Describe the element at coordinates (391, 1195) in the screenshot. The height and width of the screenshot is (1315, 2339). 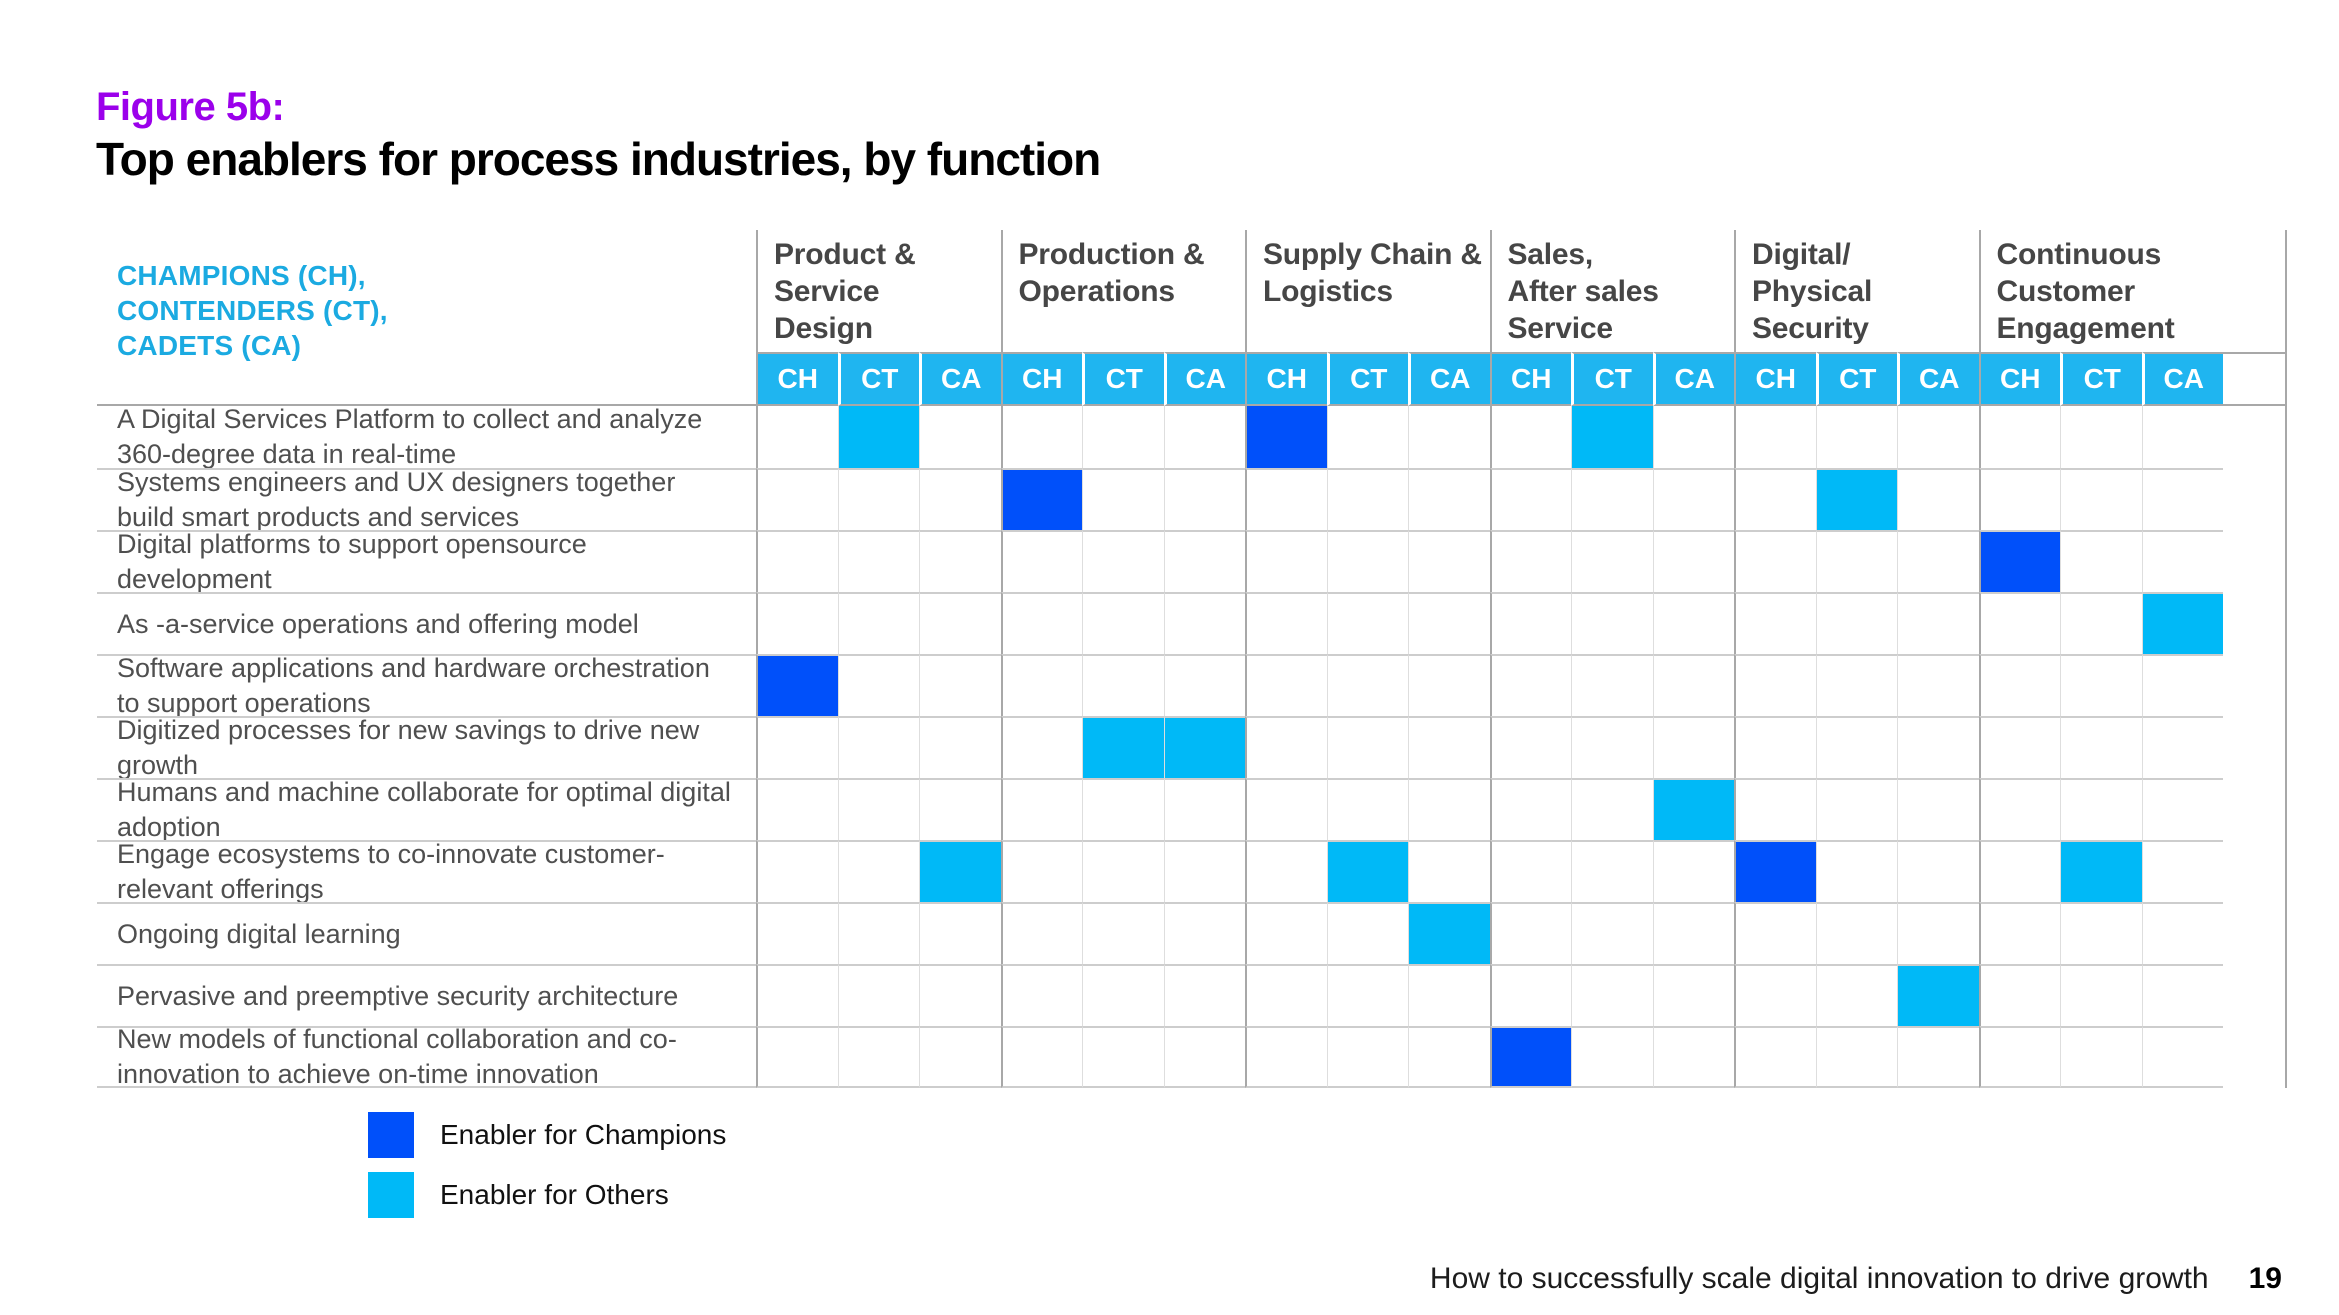
I see `legend-swatch-others` at that location.